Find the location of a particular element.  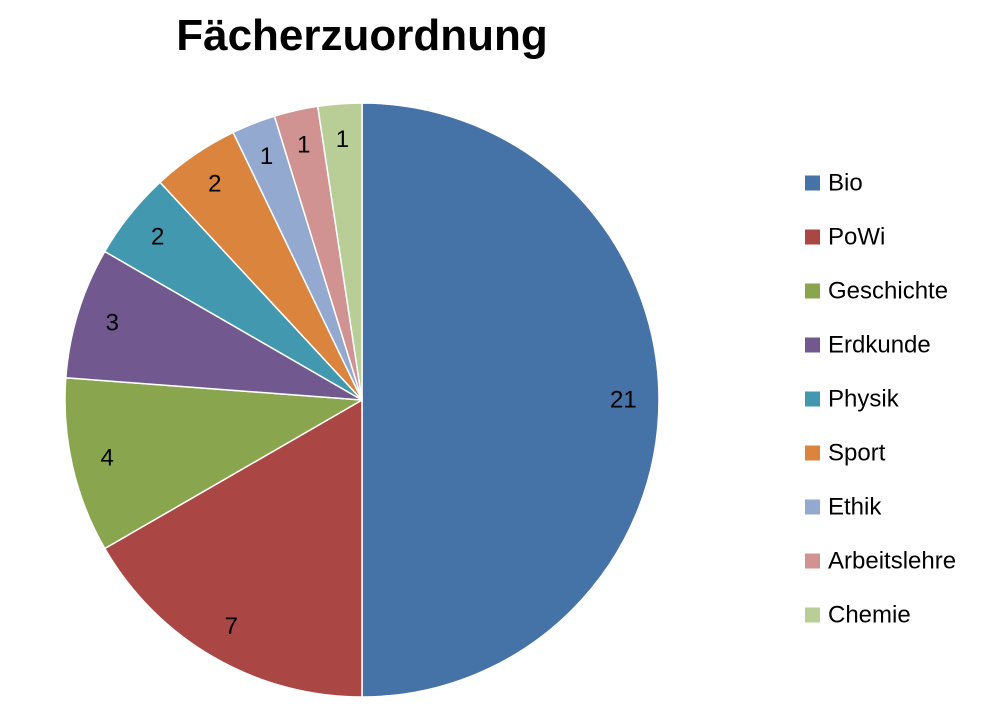

legend-item-sport: Sport is located at coordinates (845, 453).